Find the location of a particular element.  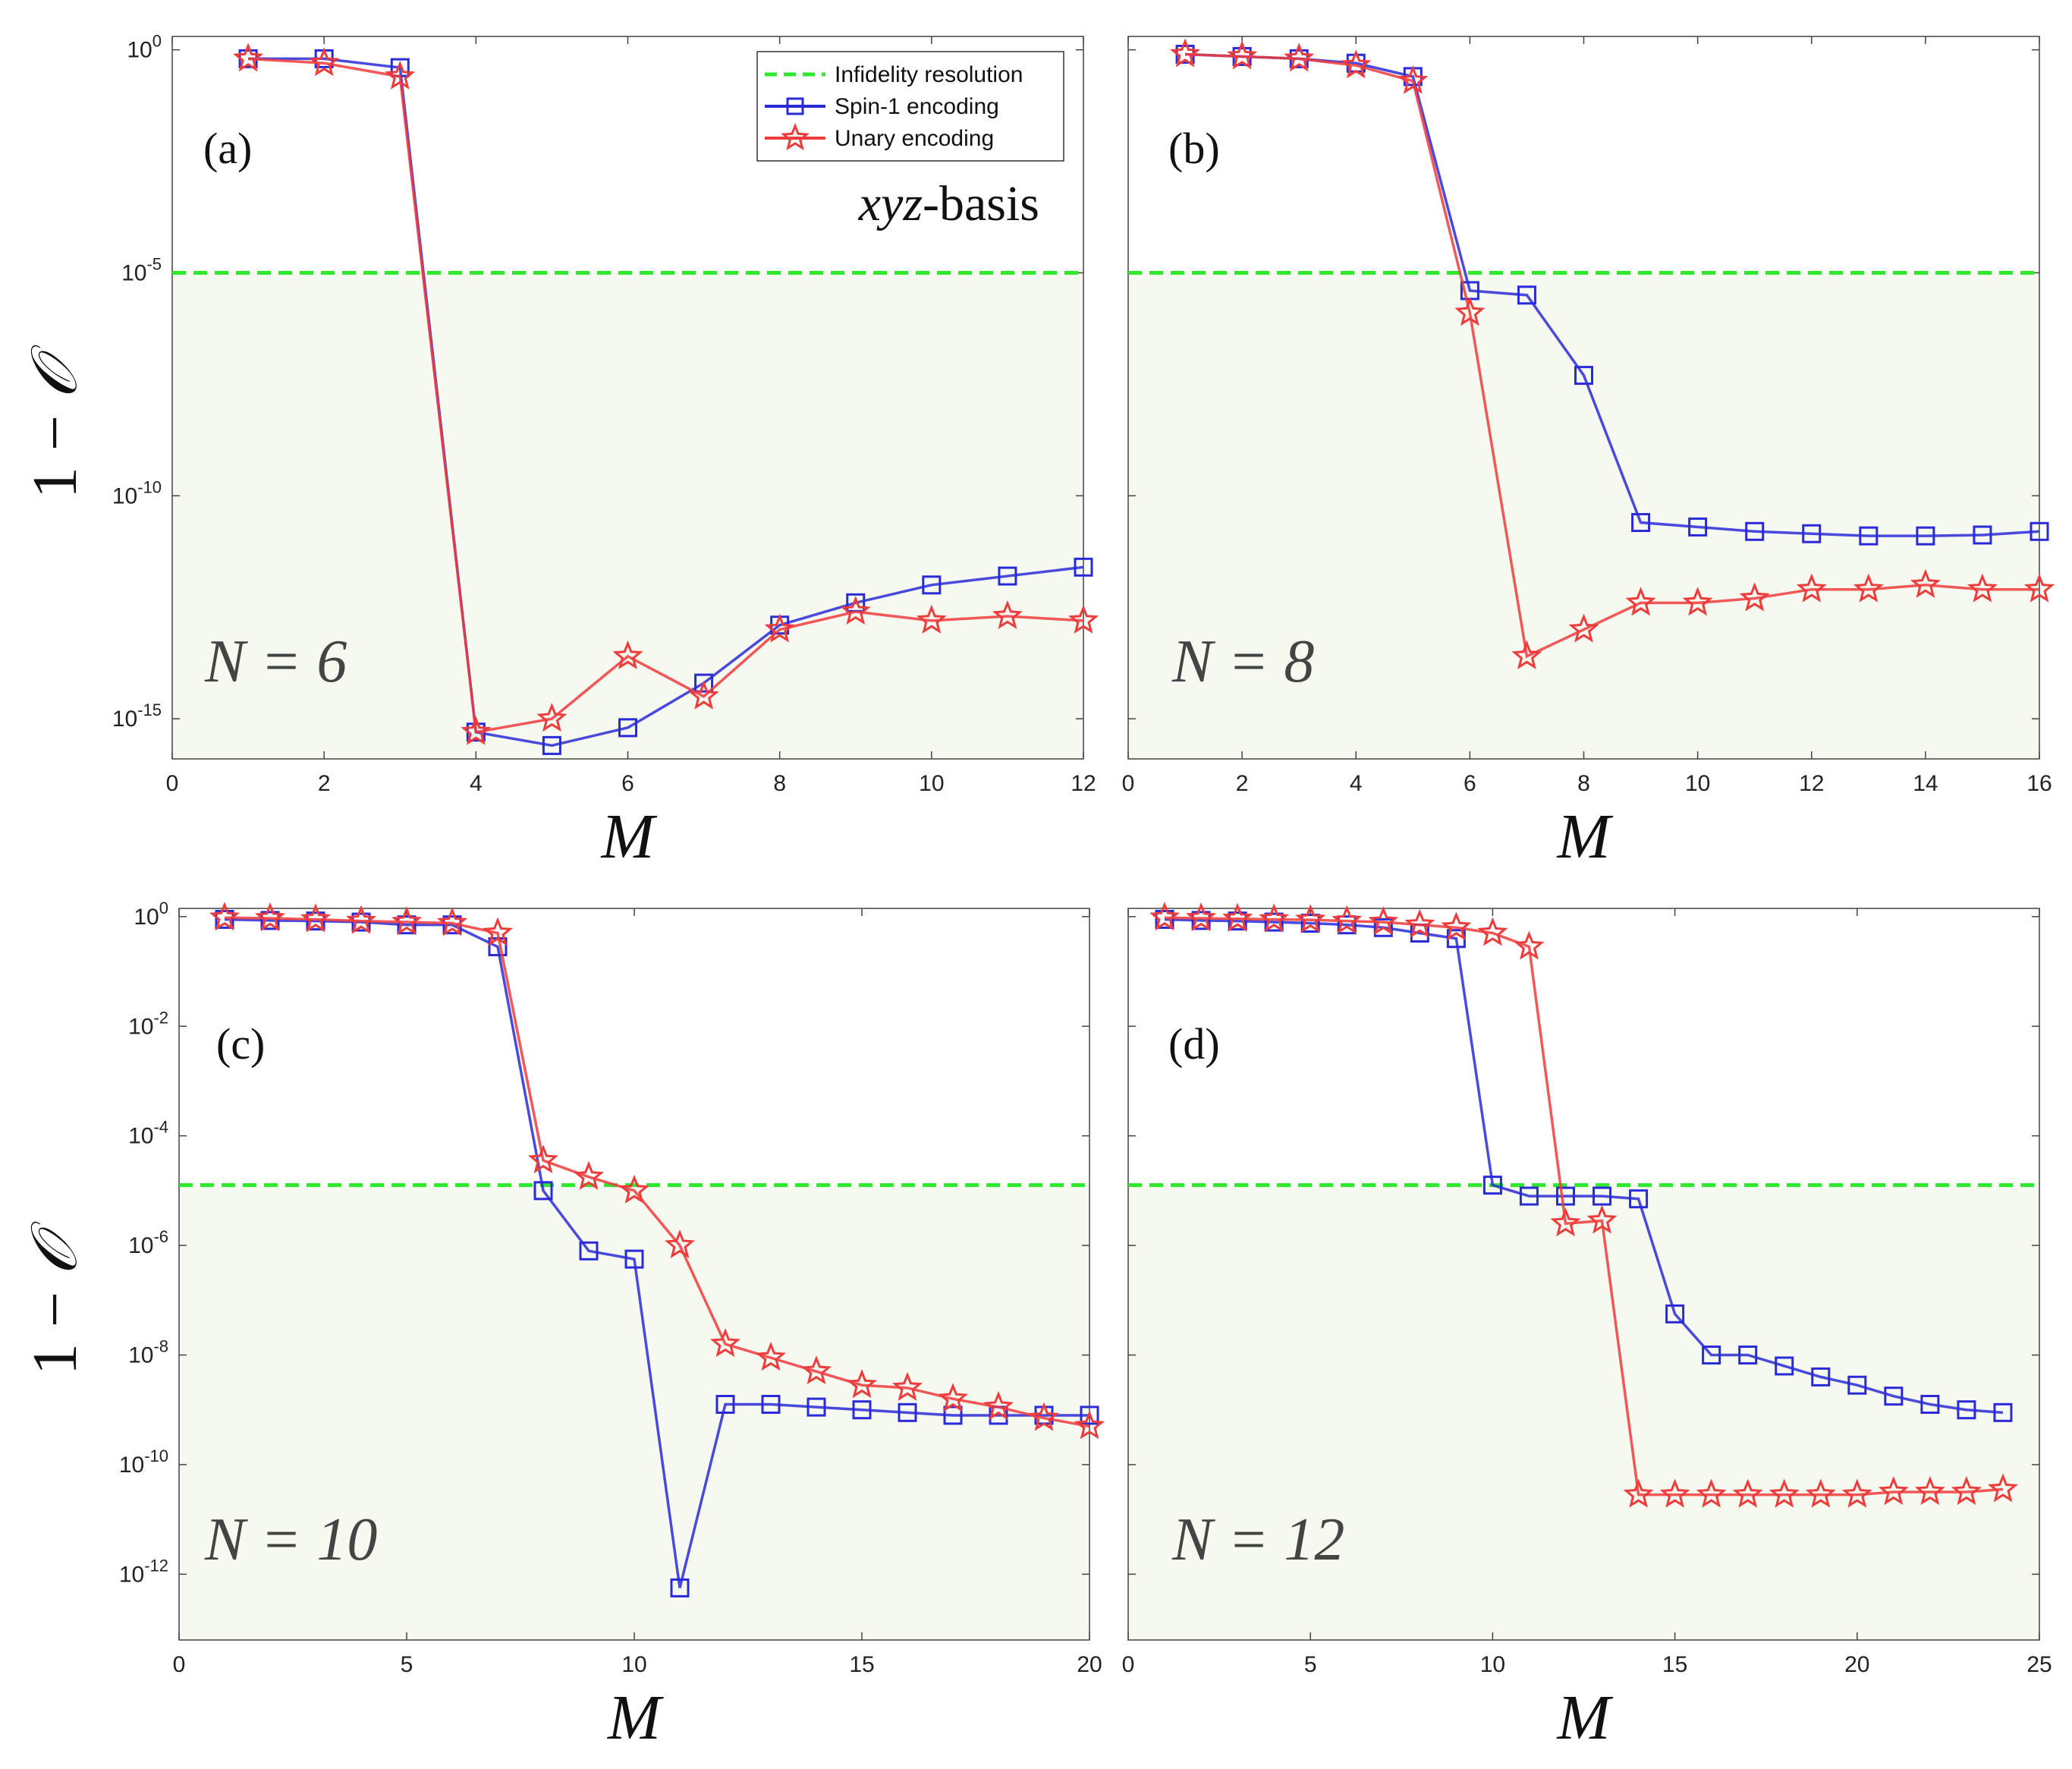

y-tick-label: 10⁻¹⁰ is located at coordinates (144, 1462).